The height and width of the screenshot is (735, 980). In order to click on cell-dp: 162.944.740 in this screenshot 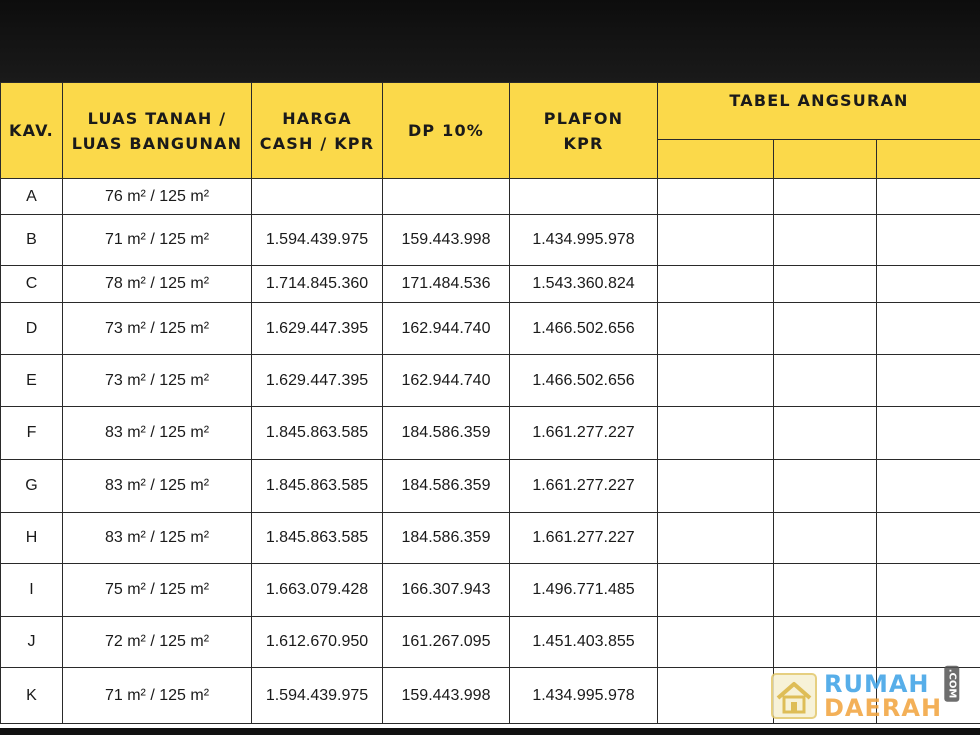, I will do `click(446, 328)`.